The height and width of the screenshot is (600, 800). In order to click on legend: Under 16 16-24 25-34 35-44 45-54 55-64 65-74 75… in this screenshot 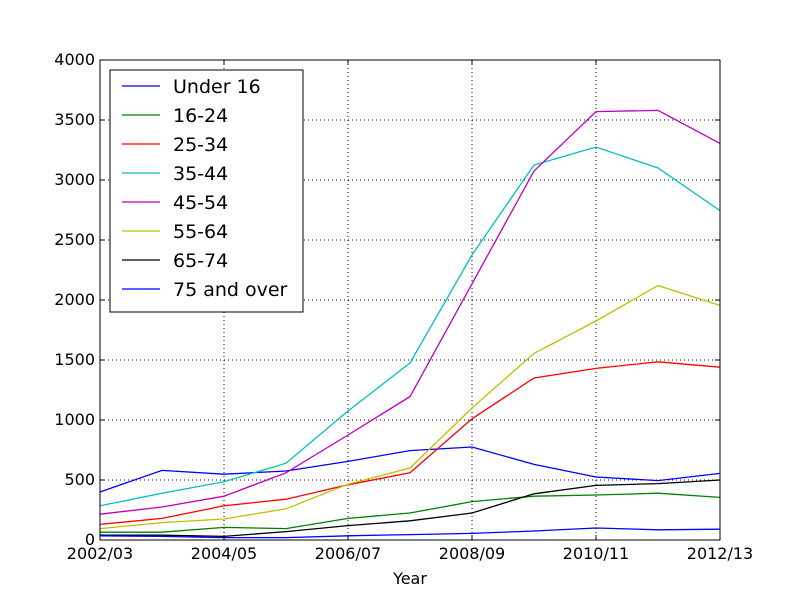, I will do `click(206, 191)`.